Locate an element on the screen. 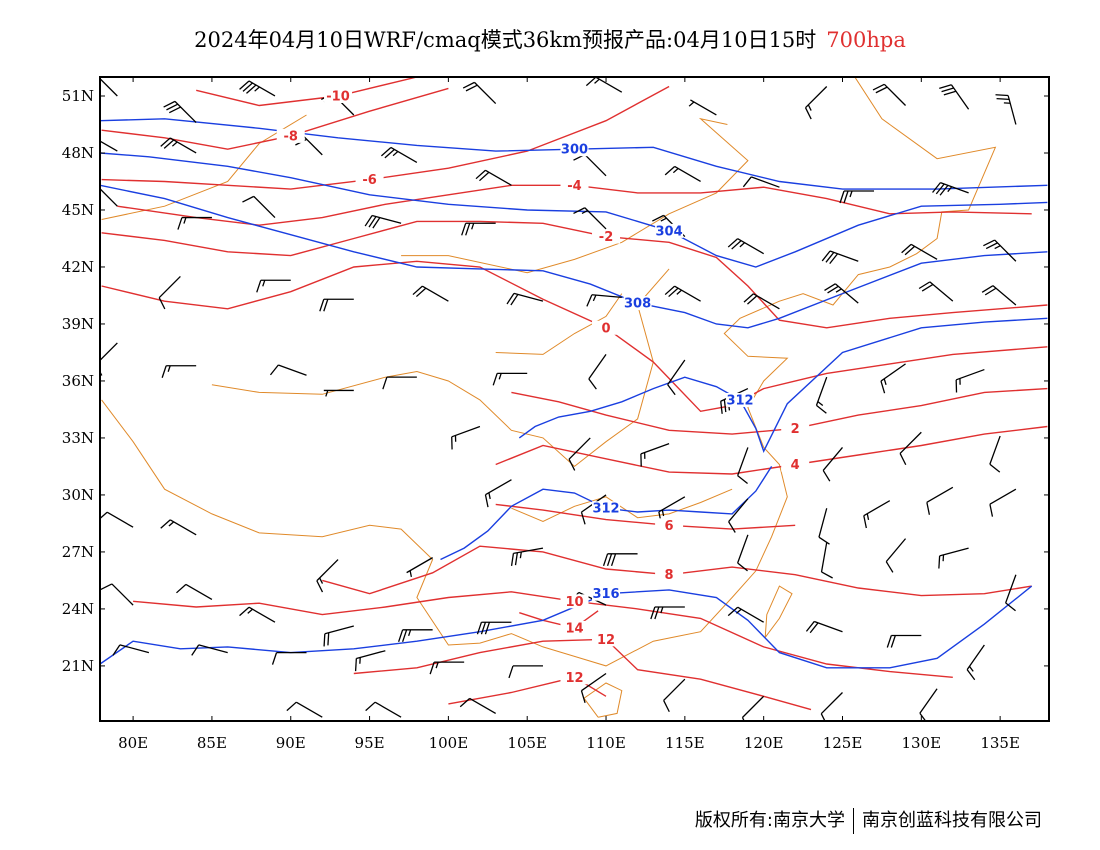 The image size is (1100, 850). lon-tick-label: 80E is located at coordinates (133, 743).